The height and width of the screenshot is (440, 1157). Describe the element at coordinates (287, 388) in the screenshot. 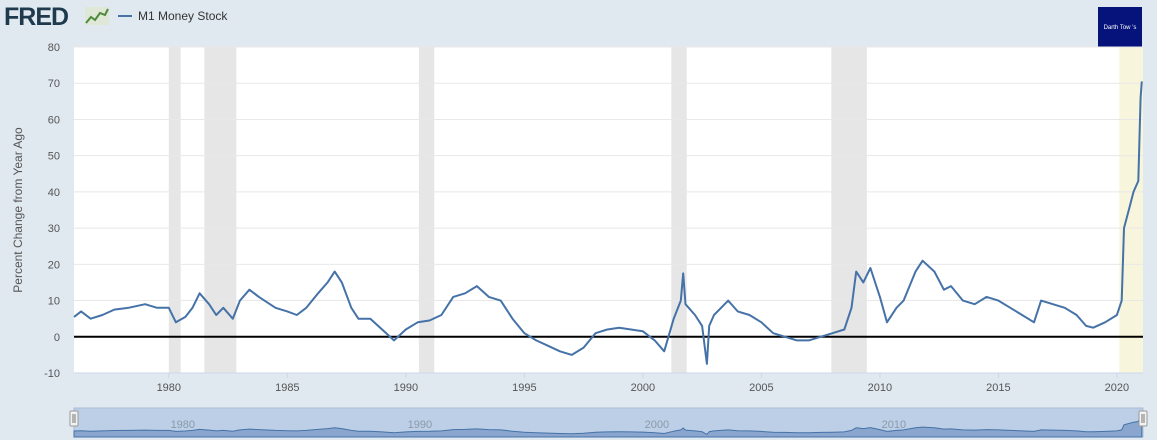

I see `x-tick-label: 1985` at that location.